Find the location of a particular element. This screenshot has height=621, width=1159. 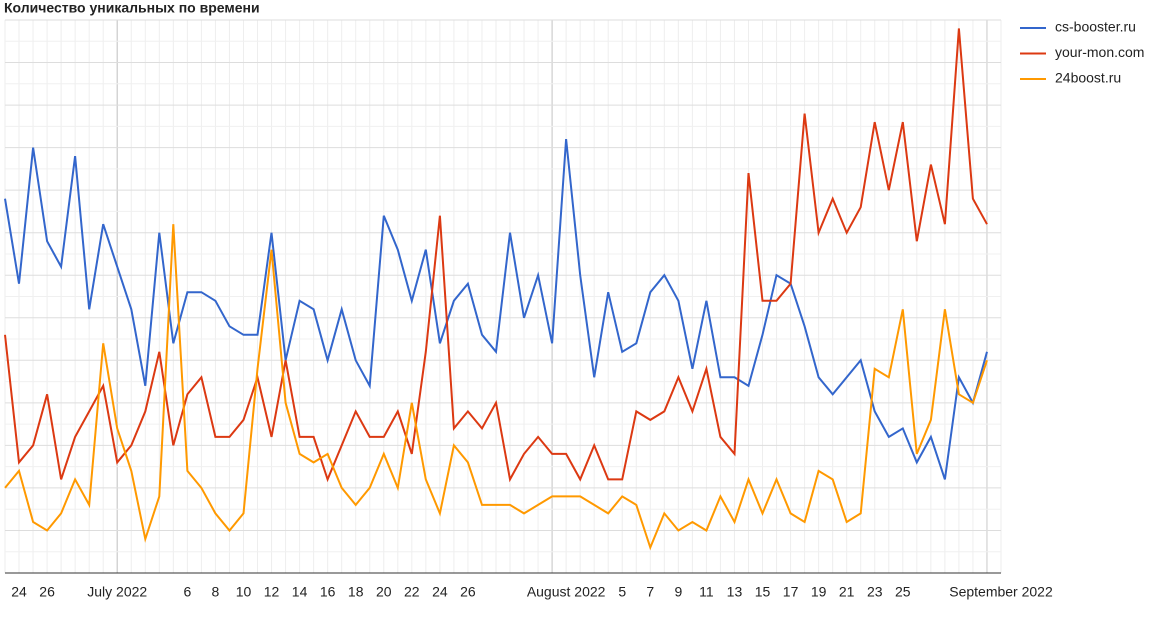

x-tick-label: August 2022 is located at coordinates (566, 592).